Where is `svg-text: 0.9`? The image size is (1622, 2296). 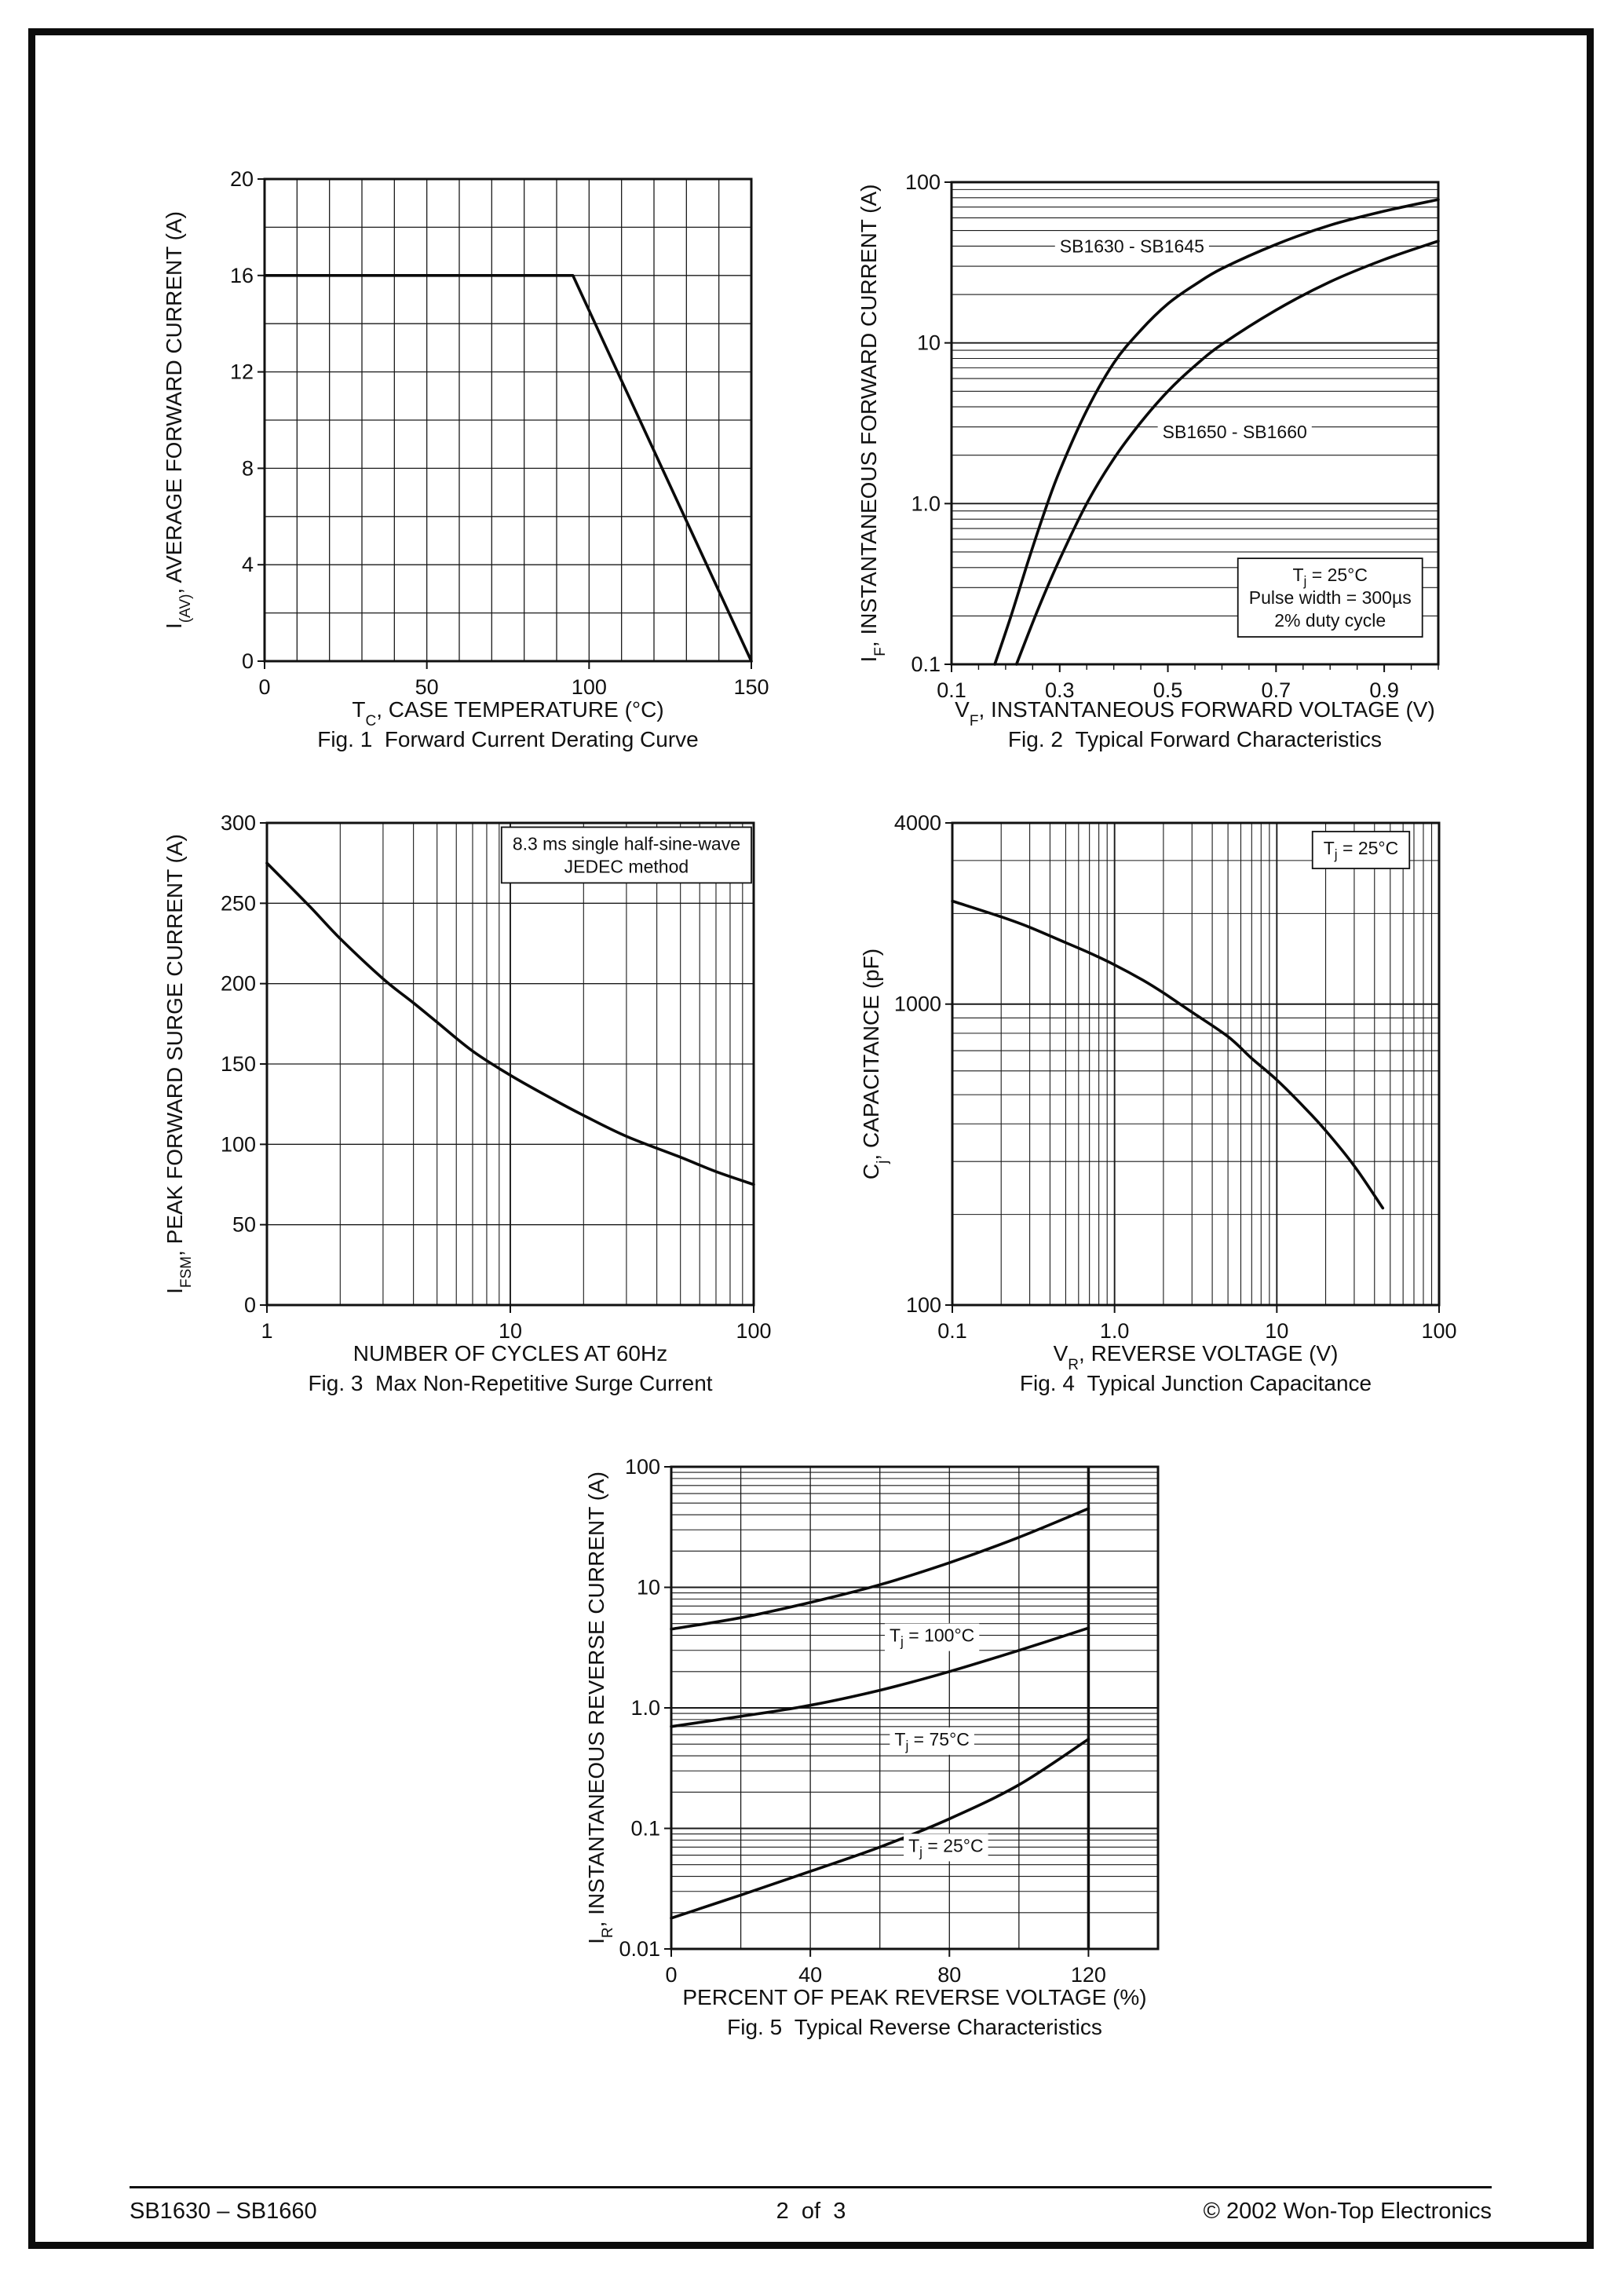 svg-text: 0.9 is located at coordinates (1384, 690).